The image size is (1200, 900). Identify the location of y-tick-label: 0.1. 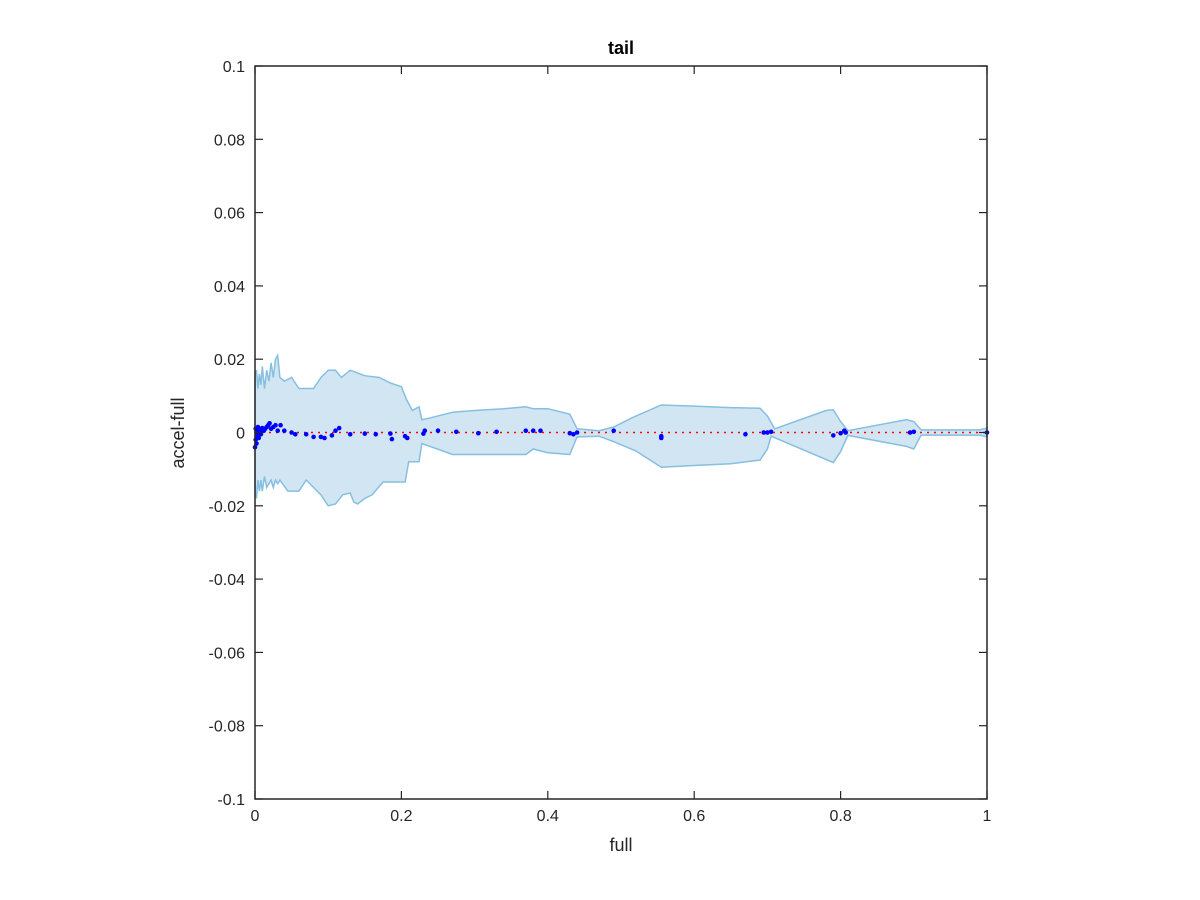
(234, 67).